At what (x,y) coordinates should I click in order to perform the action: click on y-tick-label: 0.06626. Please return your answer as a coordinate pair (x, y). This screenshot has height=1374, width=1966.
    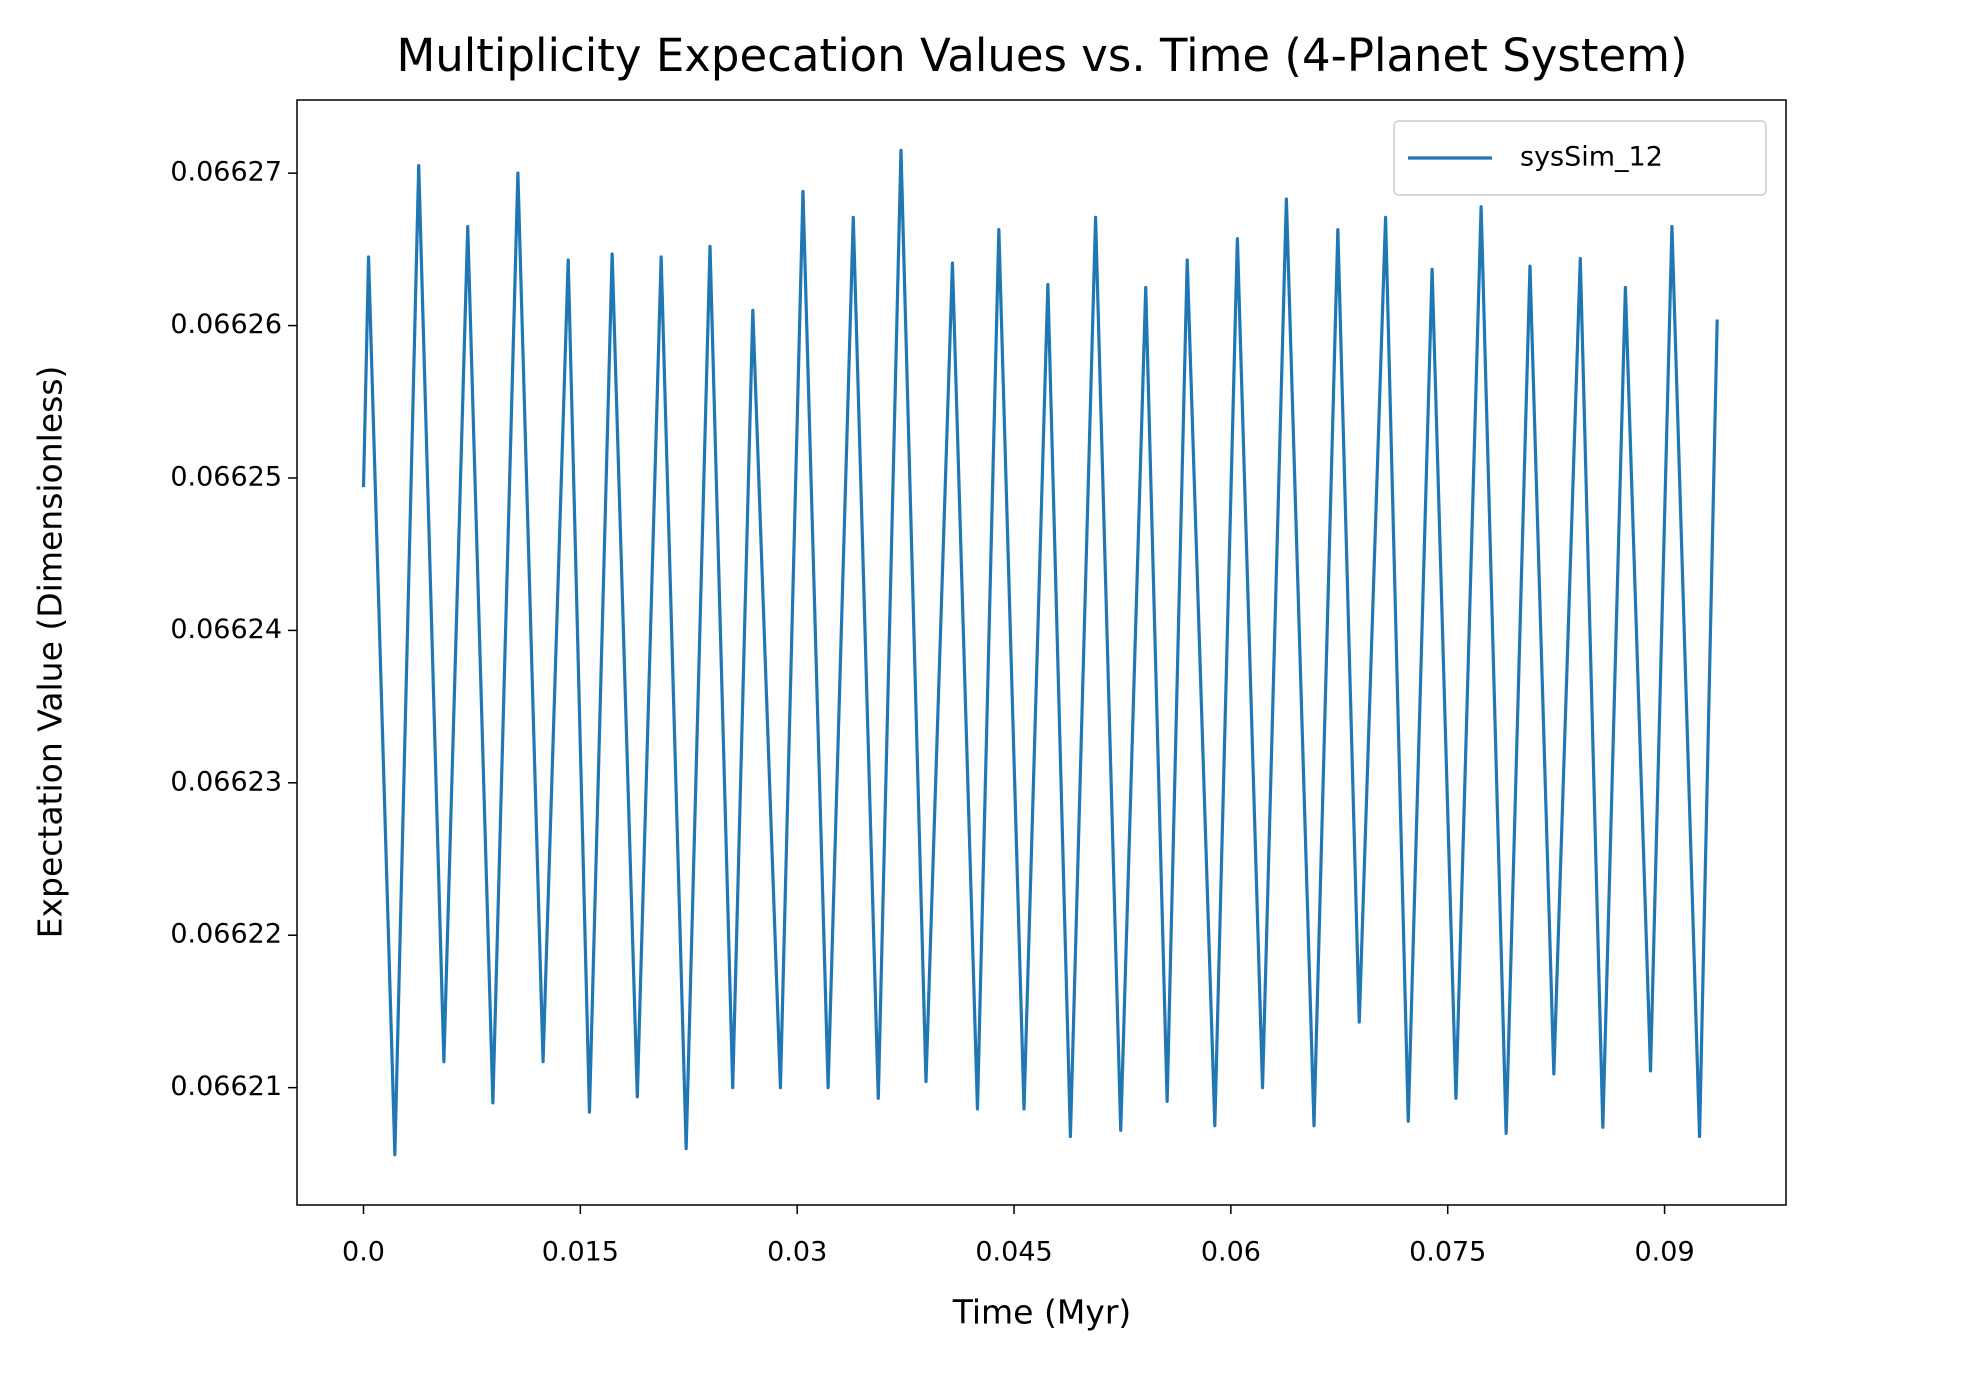
    Looking at the image, I should click on (226, 324).